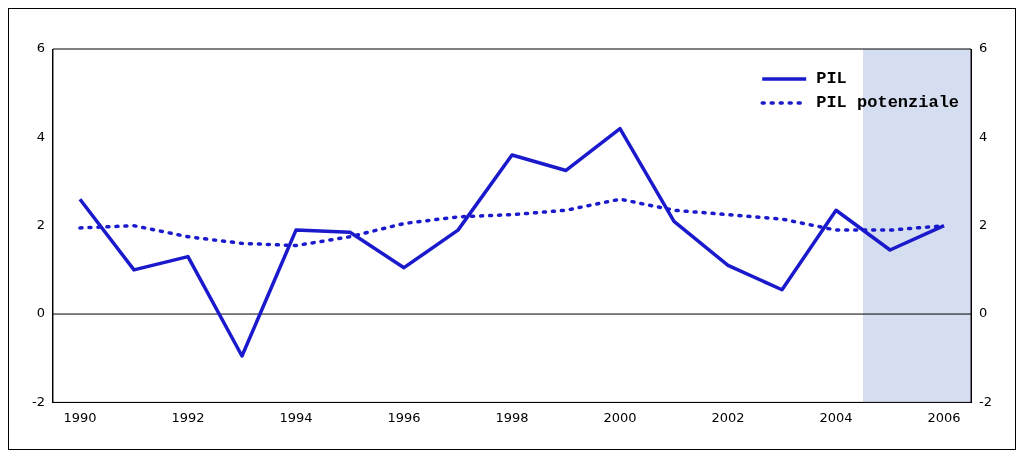  I want to click on x-tick-label: 1994, so click(296, 417).